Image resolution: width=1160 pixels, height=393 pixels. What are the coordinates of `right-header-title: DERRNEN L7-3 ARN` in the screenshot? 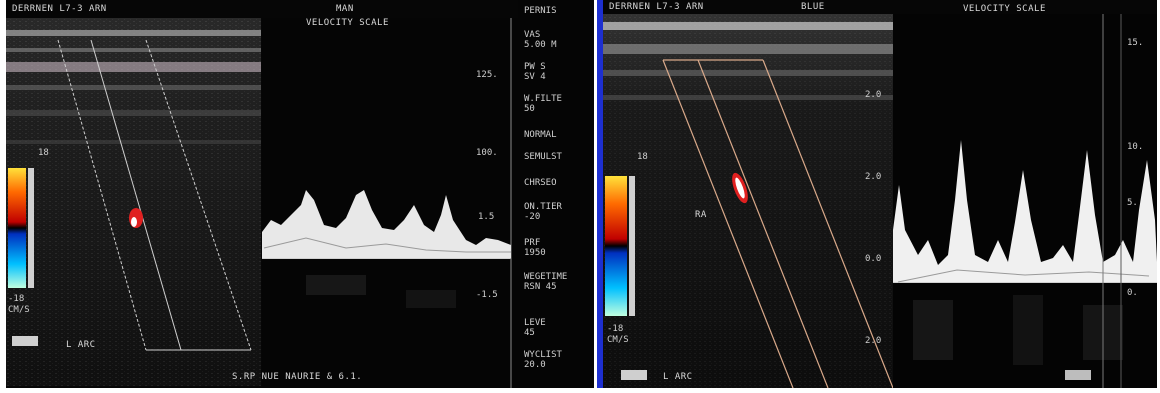 It's located at (656, 7).